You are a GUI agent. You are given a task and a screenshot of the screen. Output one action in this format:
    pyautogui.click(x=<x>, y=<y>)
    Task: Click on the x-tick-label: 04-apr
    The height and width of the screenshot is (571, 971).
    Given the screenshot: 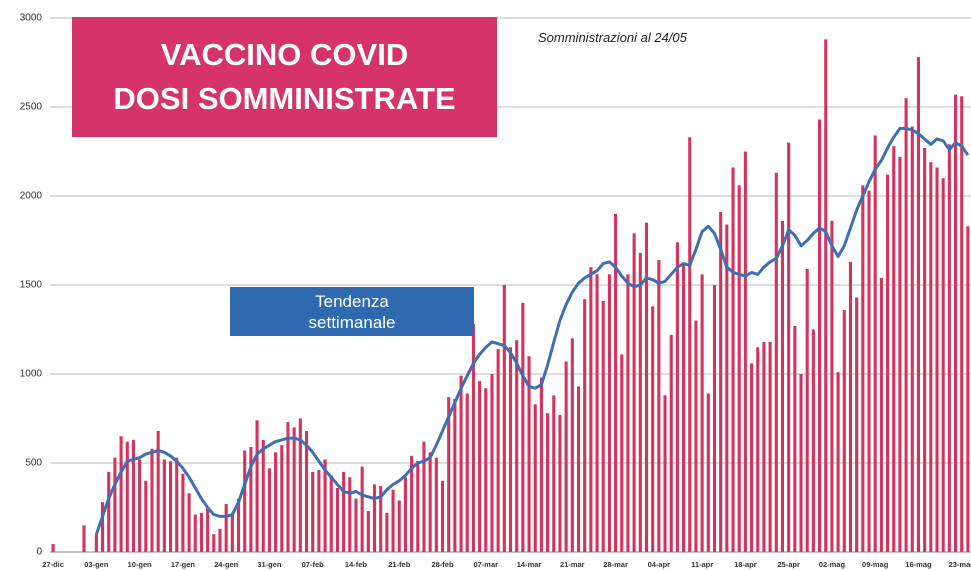 What is the action you would take?
    pyautogui.click(x=659, y=564)
    